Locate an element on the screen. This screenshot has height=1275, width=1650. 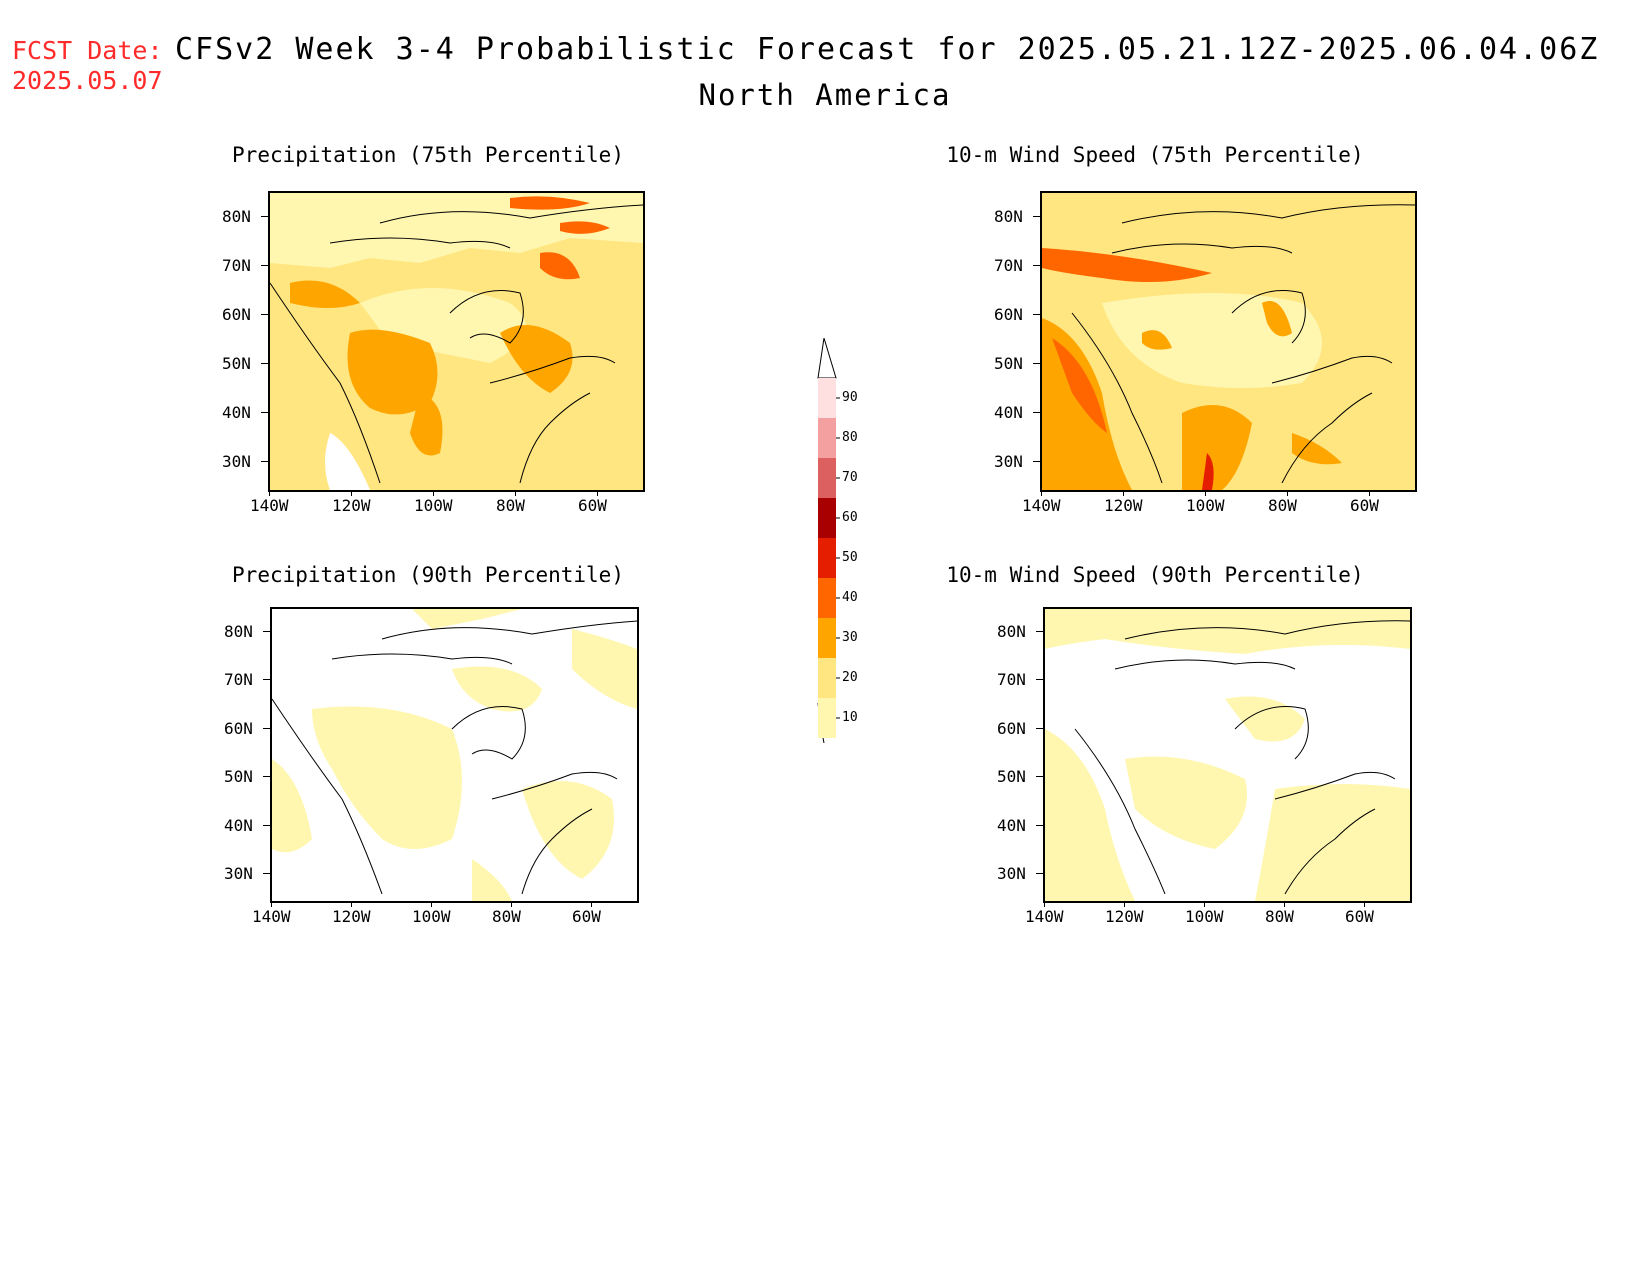
panel-title-wind-75: 10-m Wind Speed (75th Percentile) is located at coordinates (1155, 155).